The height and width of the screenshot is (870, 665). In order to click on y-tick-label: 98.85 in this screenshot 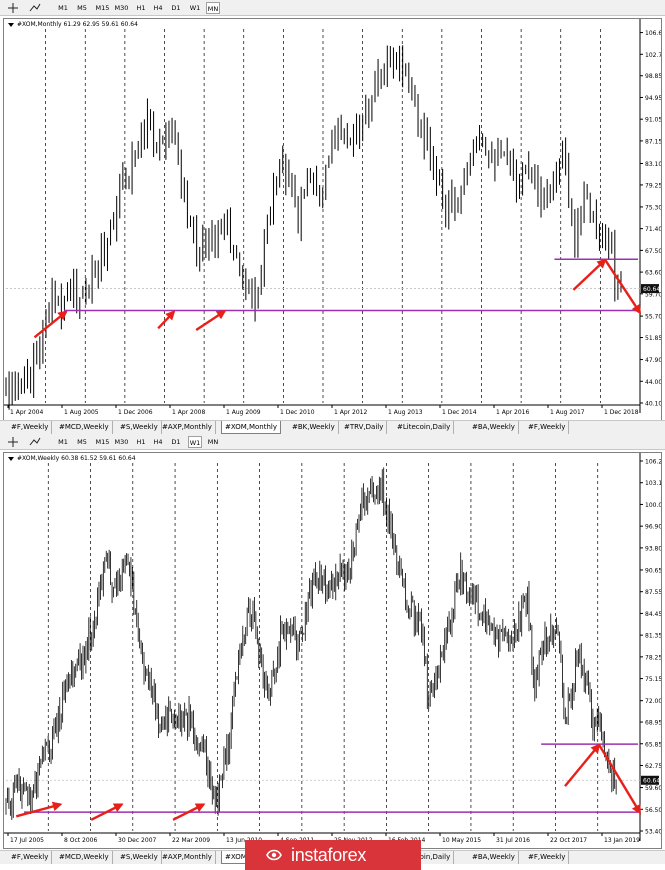, I will do `click(653, 76)`.